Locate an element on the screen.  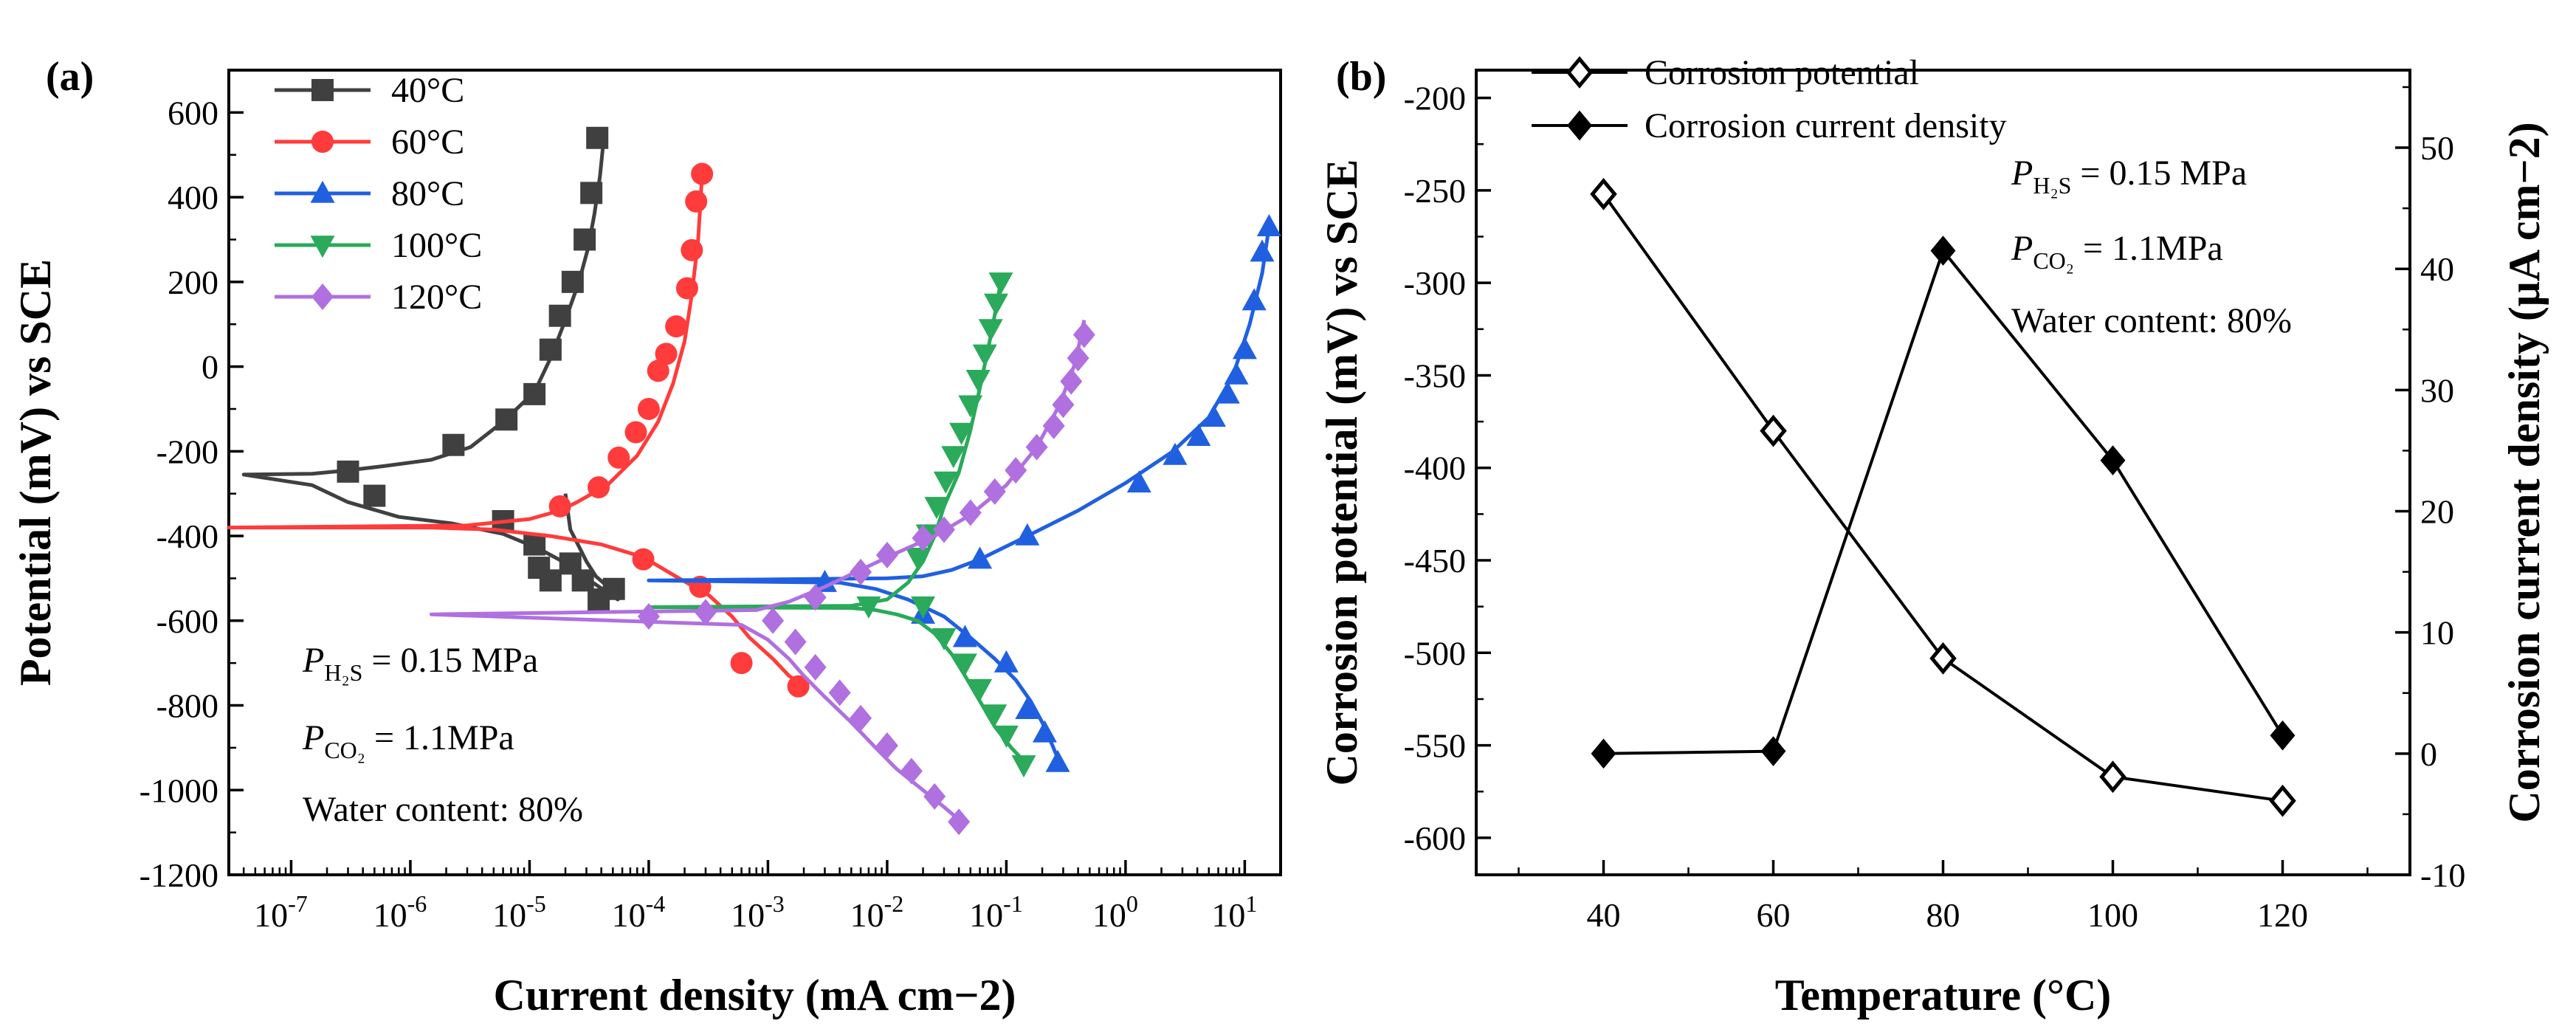
panel-b-y2-tick-label: 10 is located at coordinates (2437, 633).